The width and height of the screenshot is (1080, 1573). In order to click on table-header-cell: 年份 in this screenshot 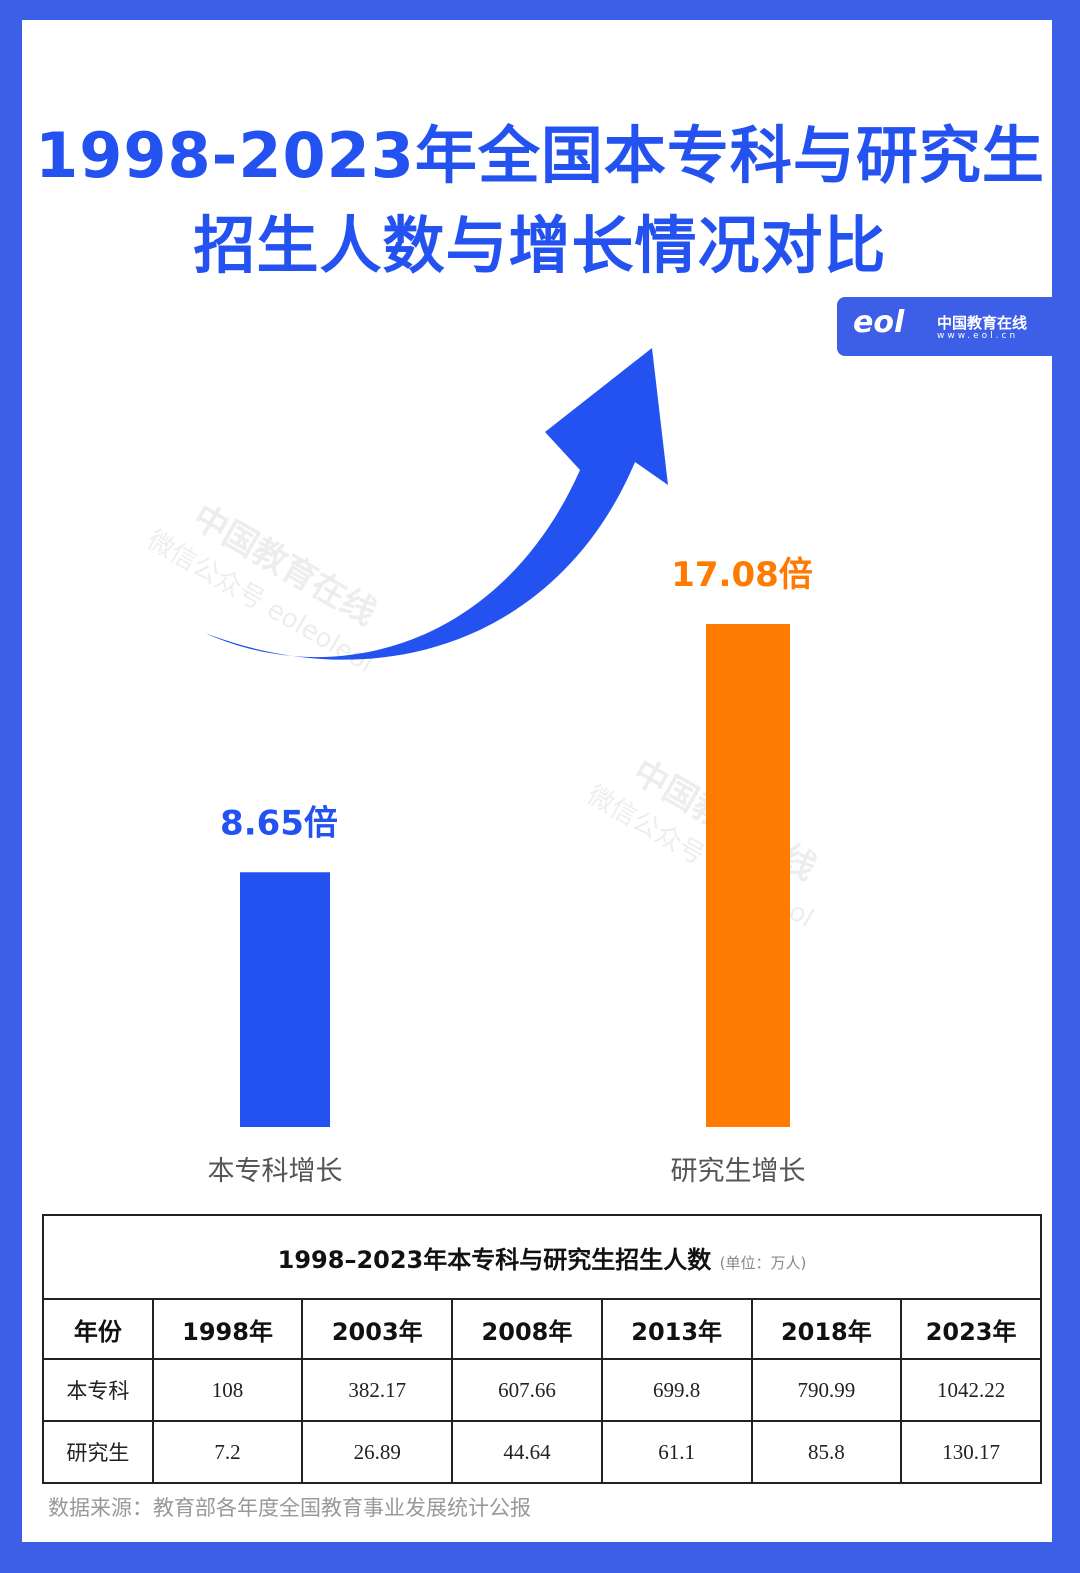, I will do `click(98, 1329)`.